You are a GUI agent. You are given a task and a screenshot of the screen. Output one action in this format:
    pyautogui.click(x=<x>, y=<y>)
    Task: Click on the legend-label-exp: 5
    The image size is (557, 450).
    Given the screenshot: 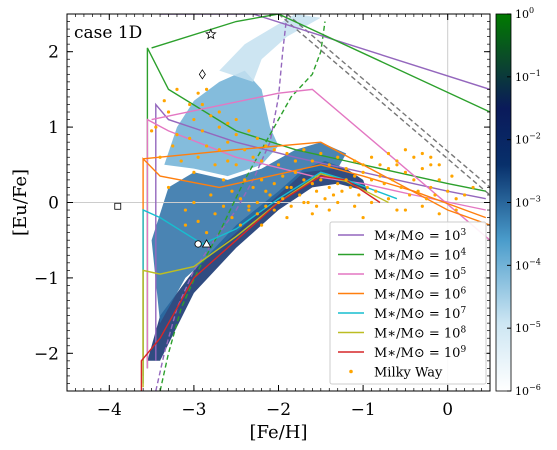 What is the action you would take?
    pyautogui.click(x=463, y=272)
    